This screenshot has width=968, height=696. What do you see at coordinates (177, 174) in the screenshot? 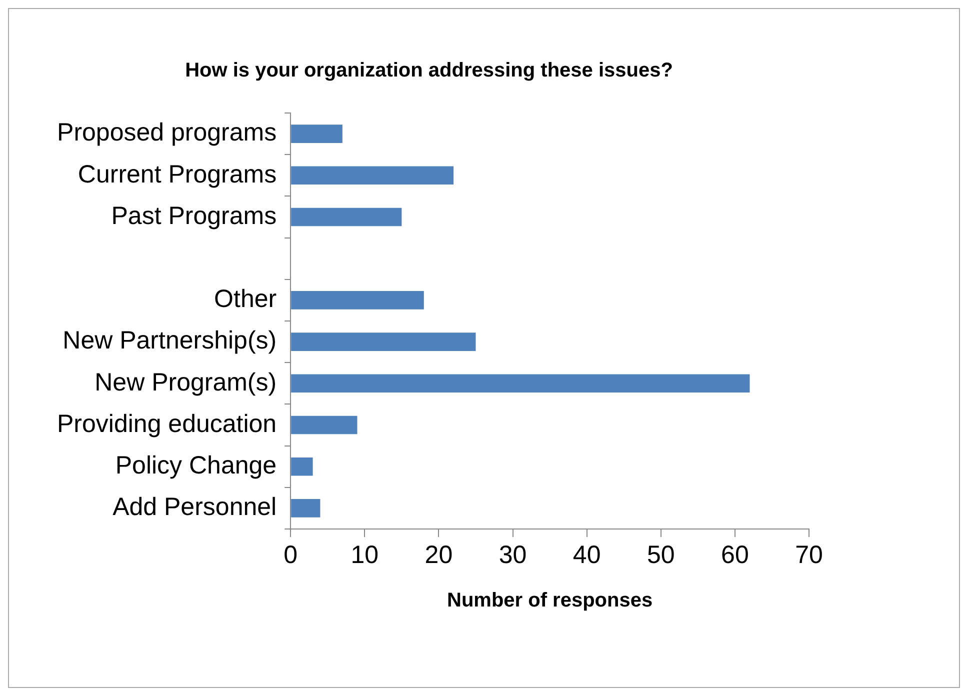
I see `y-tick-label: Current Programs` at bounding box center [177, 174].